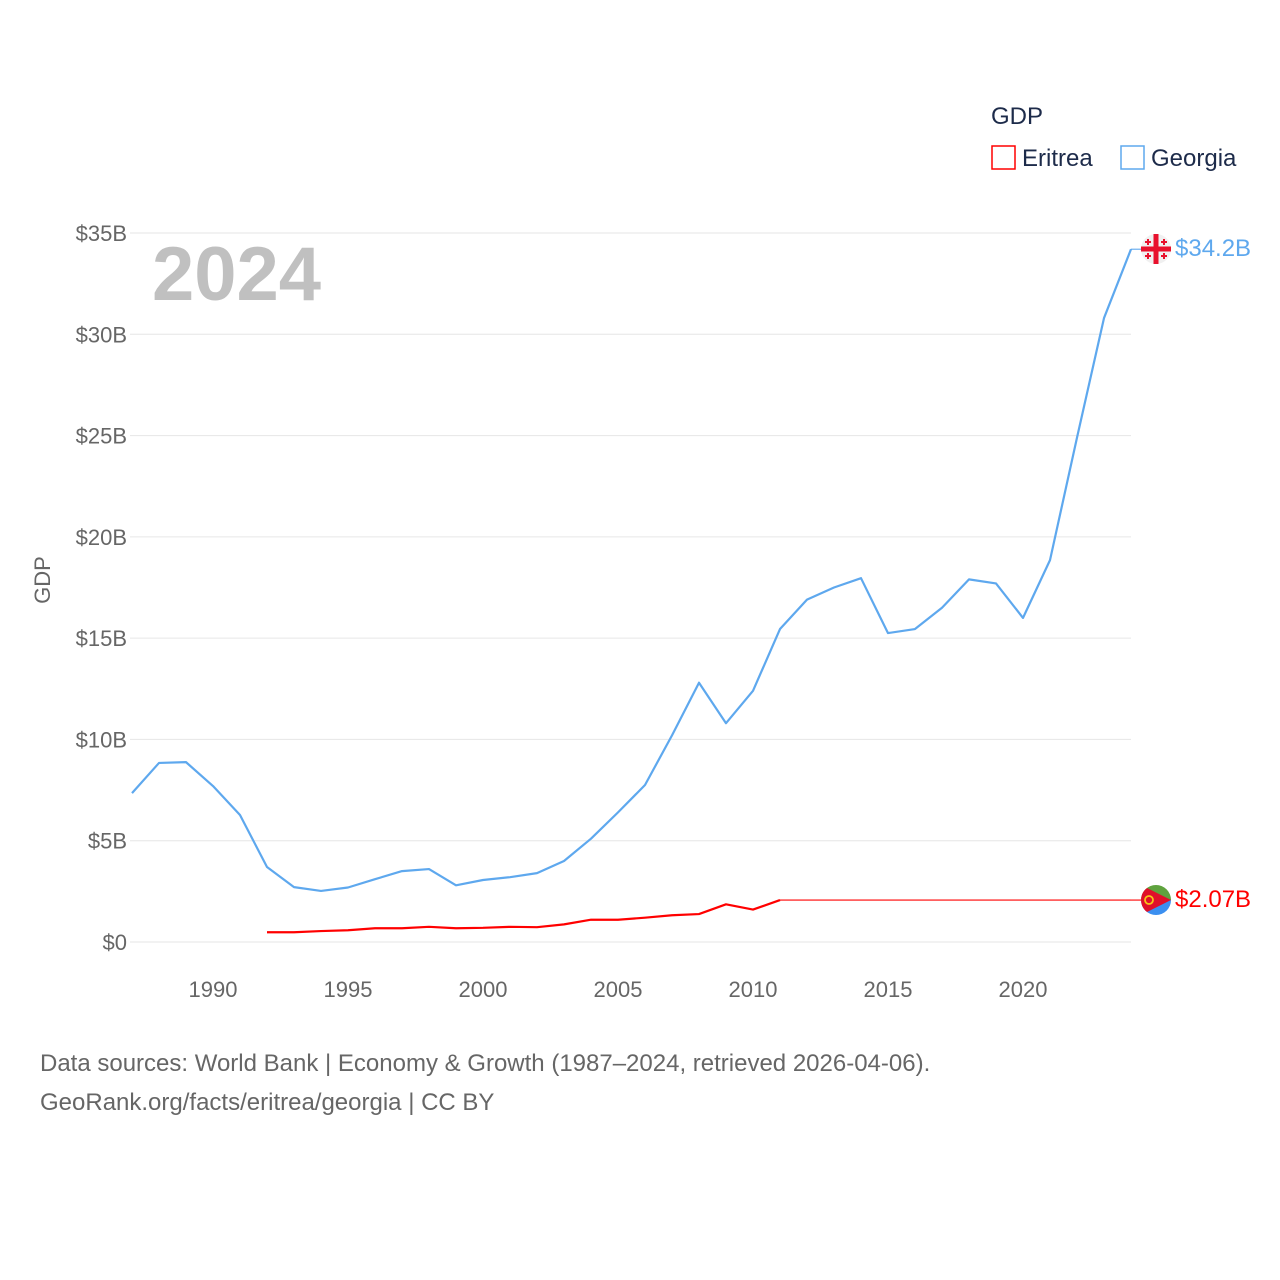 The image size is (1280, 1280). What do you see at coordinates (1114, 137) in the screenshot?
I see `legend: GDP Eritrea Georgia` at bounding box center [1114, 137].